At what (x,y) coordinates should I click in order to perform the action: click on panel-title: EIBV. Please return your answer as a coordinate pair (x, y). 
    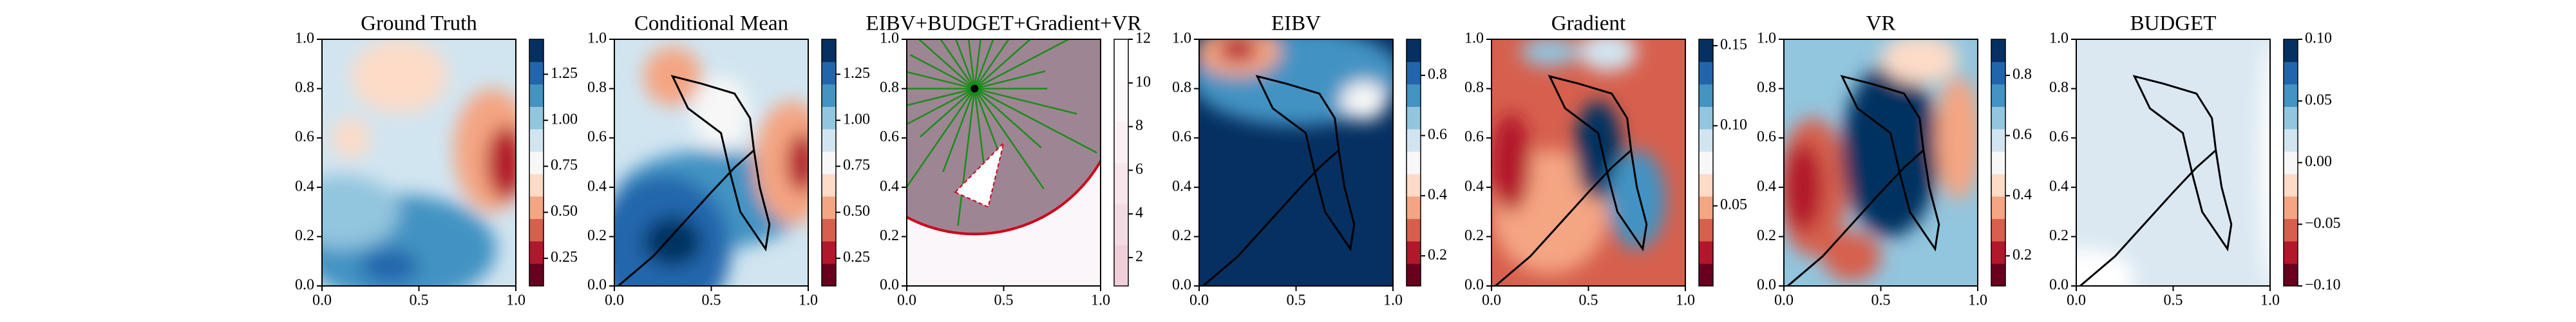
    Looking at the image, I should click on (1296, 24).